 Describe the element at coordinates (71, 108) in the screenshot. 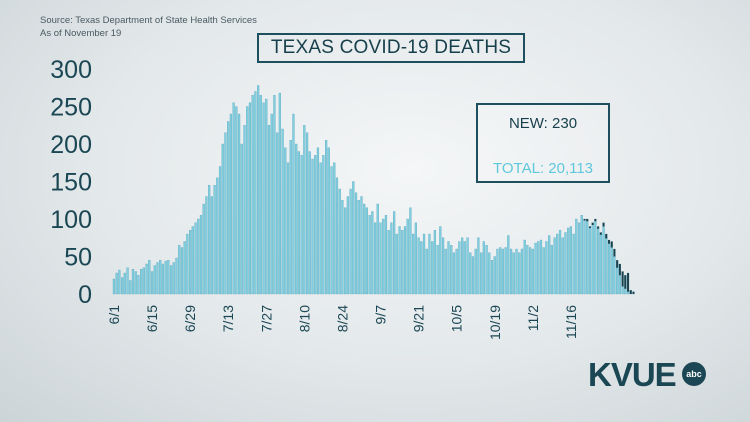

I see `y-tick-label: 250` at that location.